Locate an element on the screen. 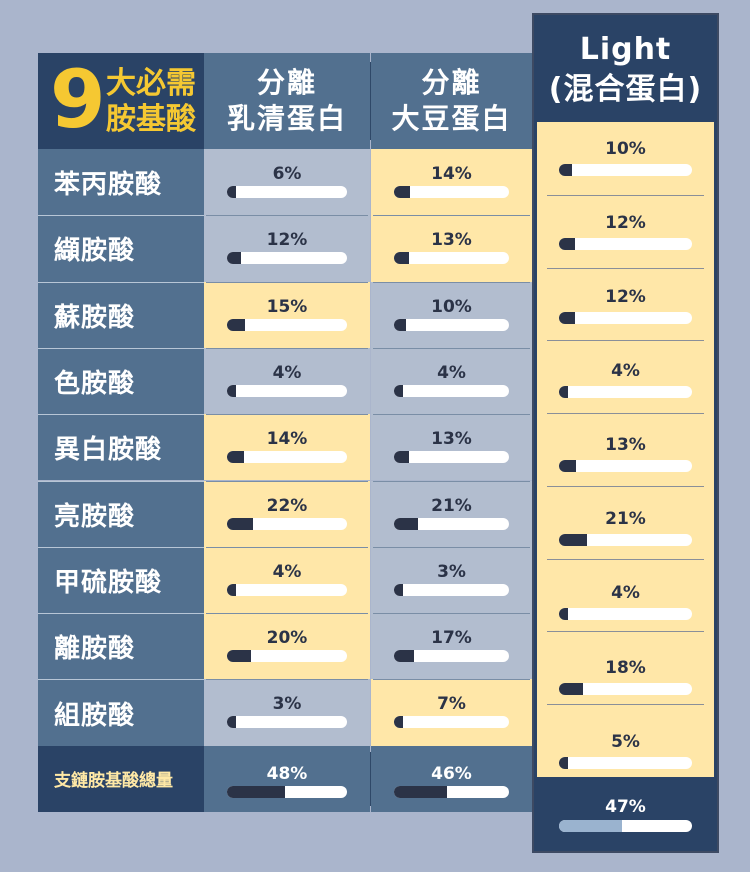 The height and width of the screenshot is (872, 750). value-label: 17% is located at coordinates (451, 638).